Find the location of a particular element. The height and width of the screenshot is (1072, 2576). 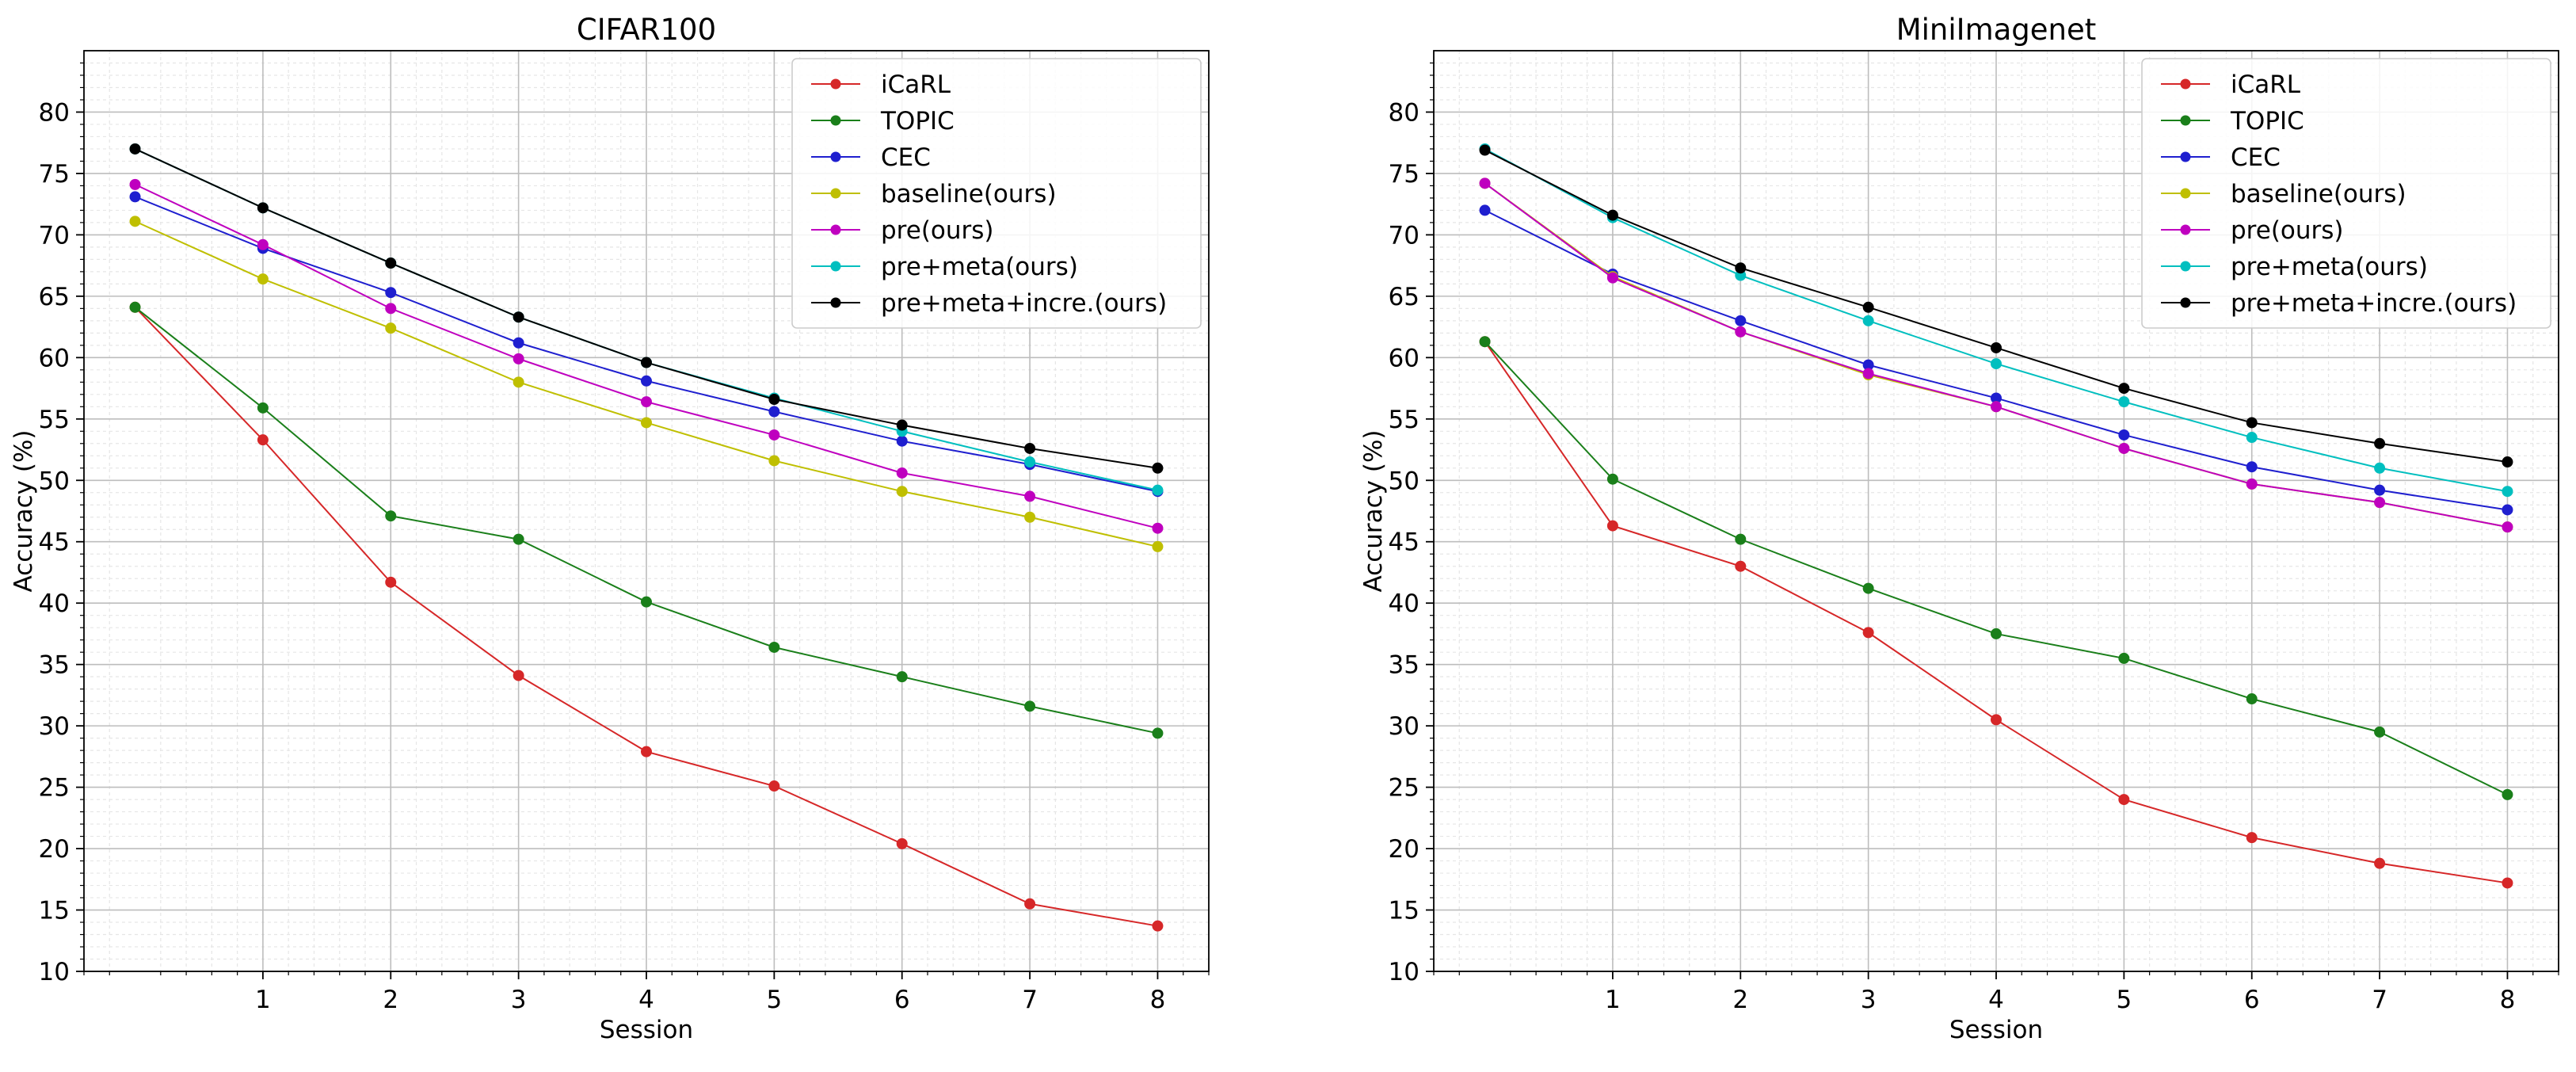

x-tick-label: 1 is located at coordinates (263, 1000).